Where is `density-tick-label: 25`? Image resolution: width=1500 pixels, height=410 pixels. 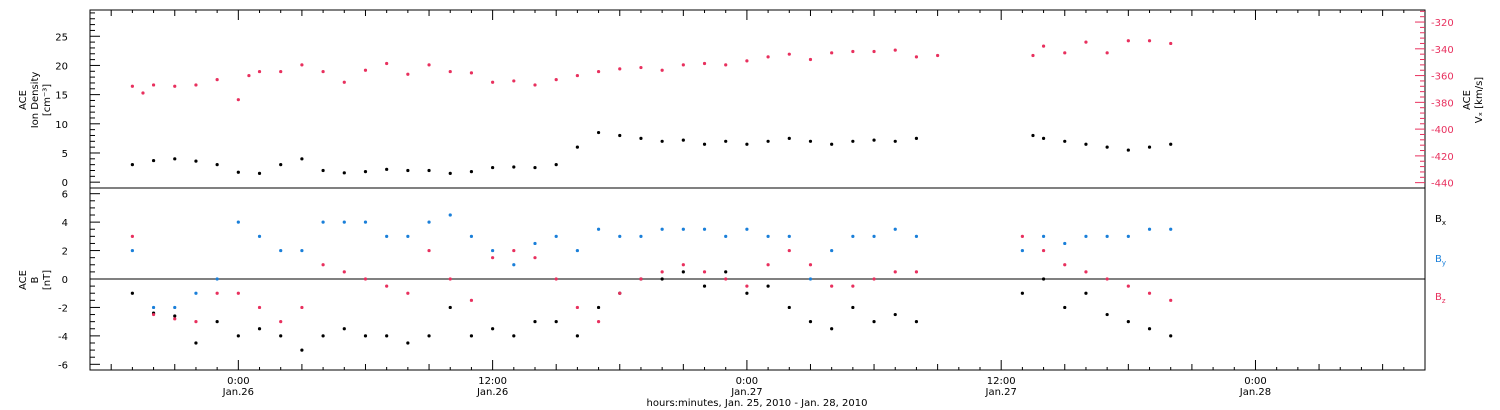
density-tick-label: 25 is located at coordinates (61, 37).